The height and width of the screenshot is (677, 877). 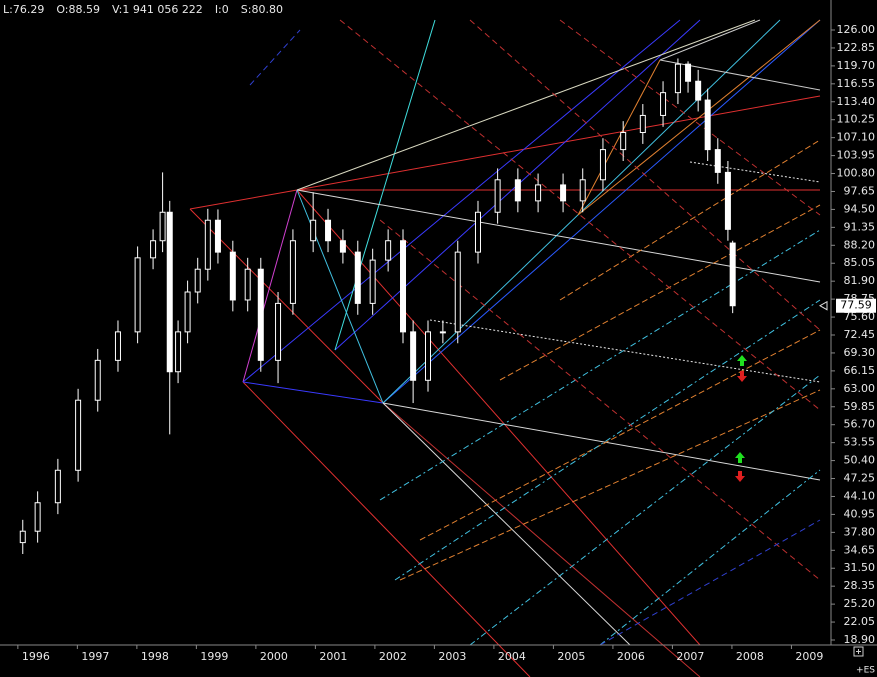 What do you see at coordinates (36, 656) in the screenshot?
I see `x-tick-label: 1996` at bounding box center [36, 656].